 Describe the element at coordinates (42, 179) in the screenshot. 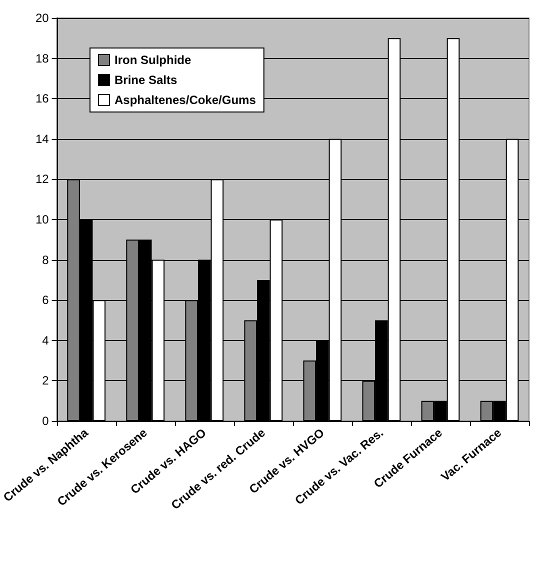

I see `y-tick-label: 12` at that location.